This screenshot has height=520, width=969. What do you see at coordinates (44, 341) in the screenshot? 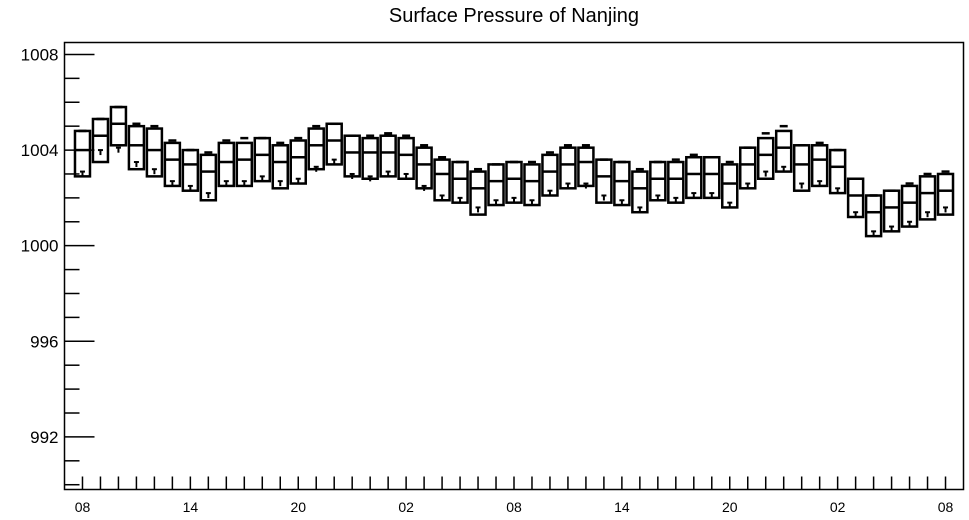
I see `y-tick-label: 996` at bounding box center [44, 341].